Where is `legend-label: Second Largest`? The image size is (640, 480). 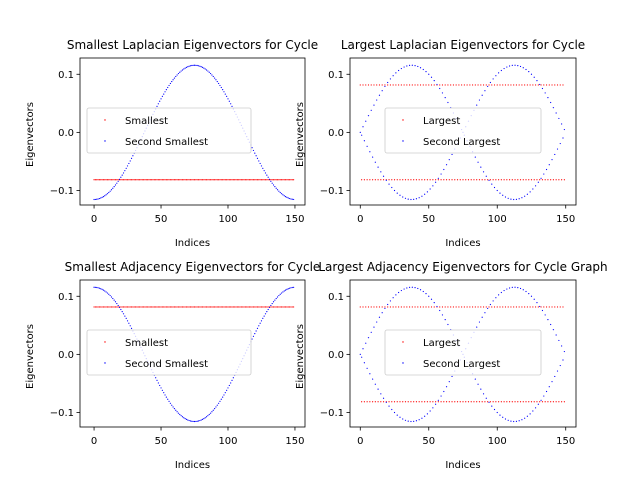 legend-label: Second Largest is located at coordinates (461, 142).